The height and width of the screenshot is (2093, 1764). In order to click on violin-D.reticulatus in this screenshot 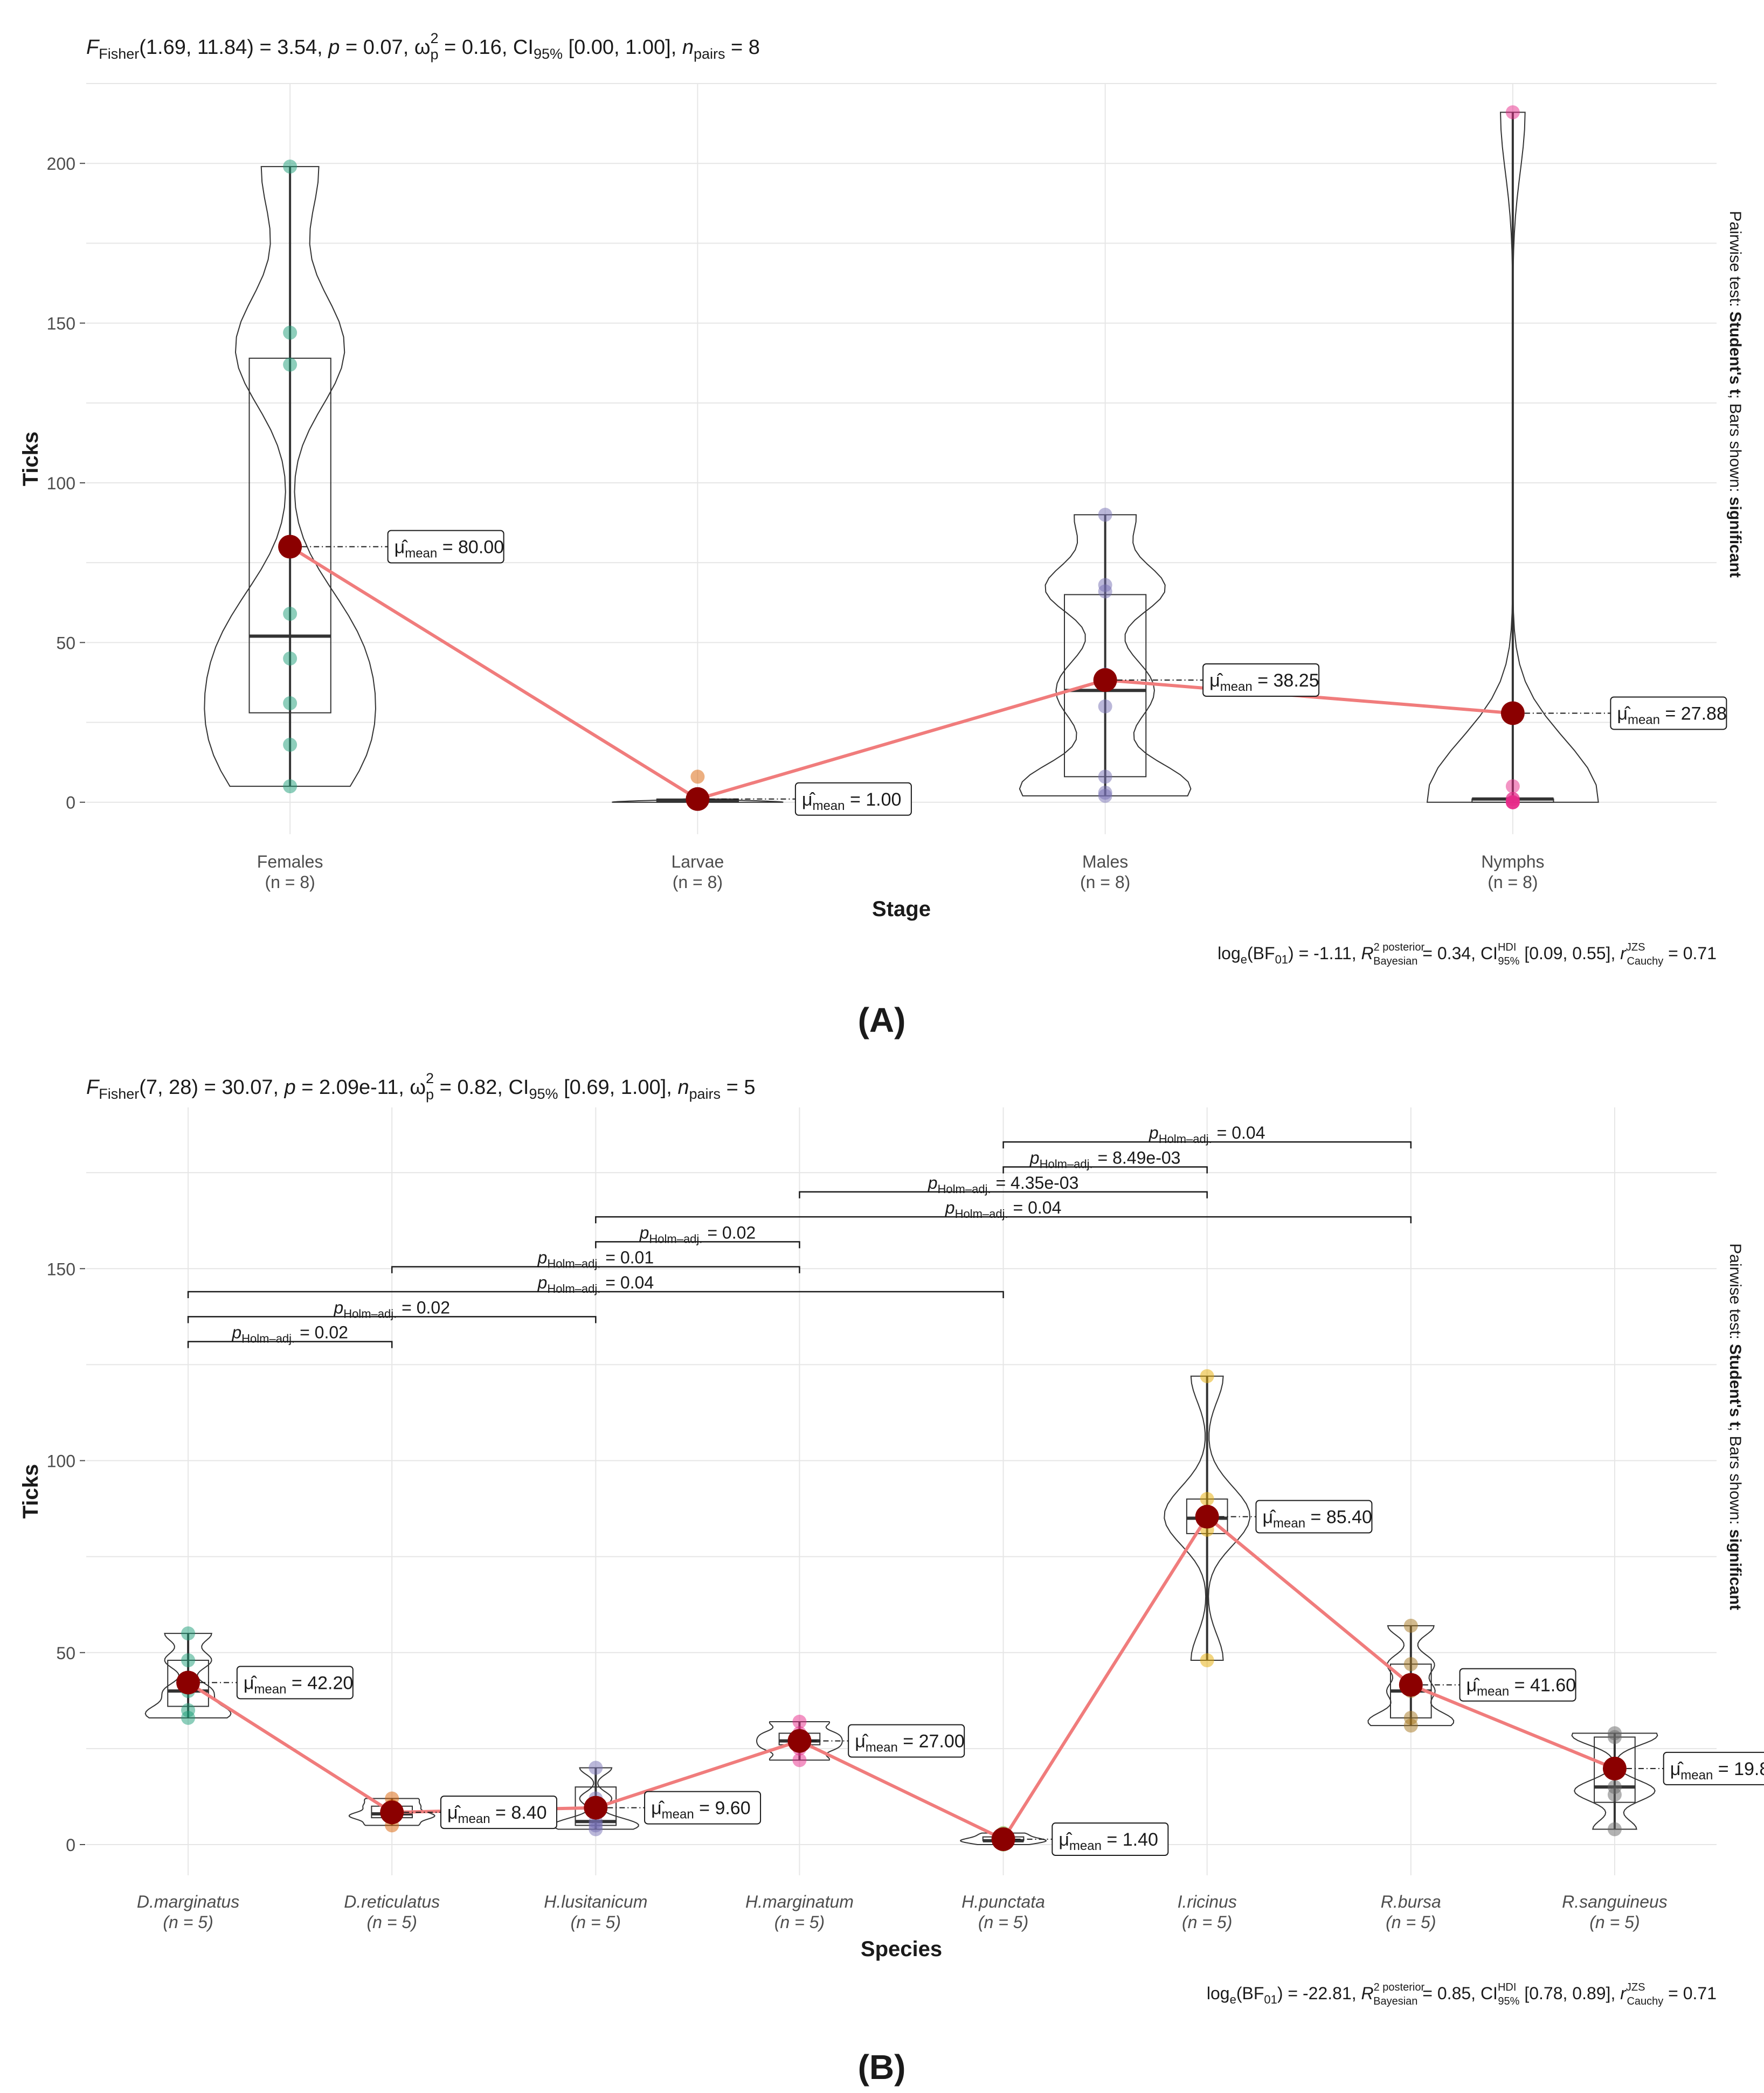, I will do `click(391, 1812)`.